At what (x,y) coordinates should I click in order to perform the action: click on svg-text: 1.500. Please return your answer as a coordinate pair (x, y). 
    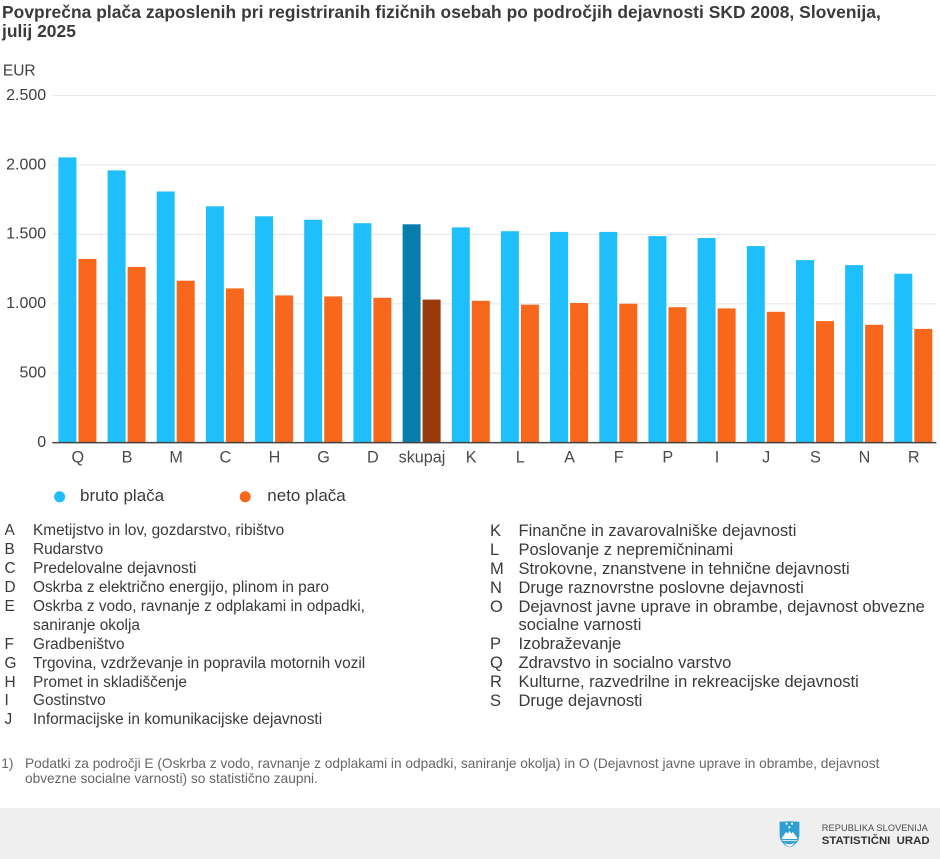
    Looking at the image, I should click on (26, 234).